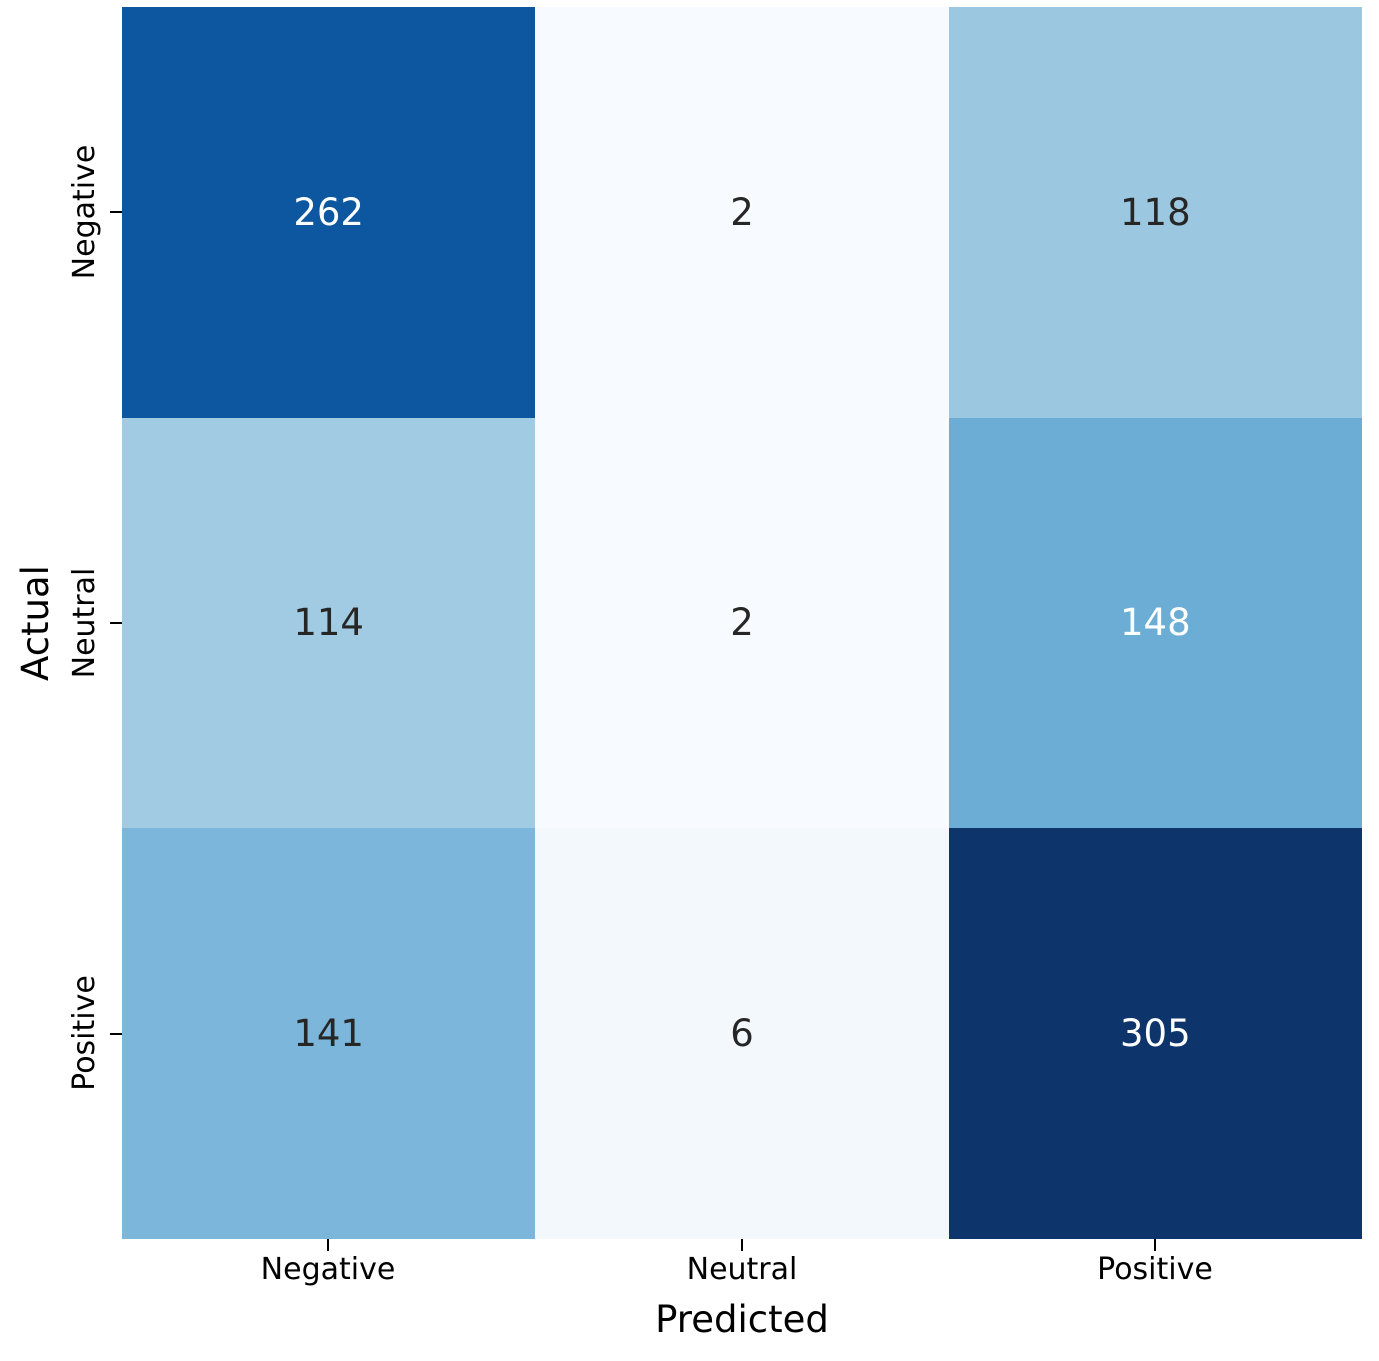 The height and width of the screenshot is (1361, 1379). I want to click on cell-positive-negative: 141, so click(329, 1033).